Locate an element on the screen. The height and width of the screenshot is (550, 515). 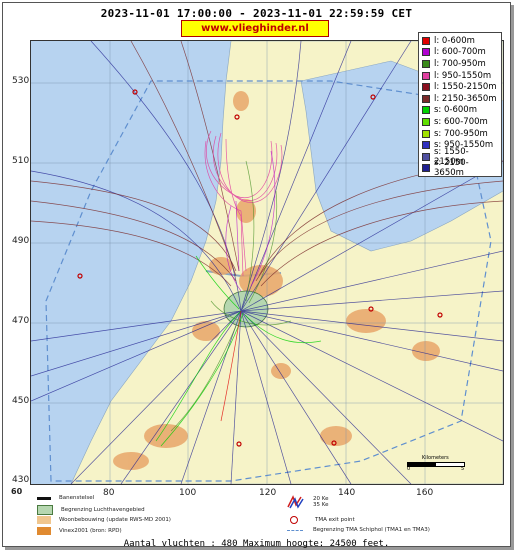
runway-swatch is located at coordinates (44, 498).